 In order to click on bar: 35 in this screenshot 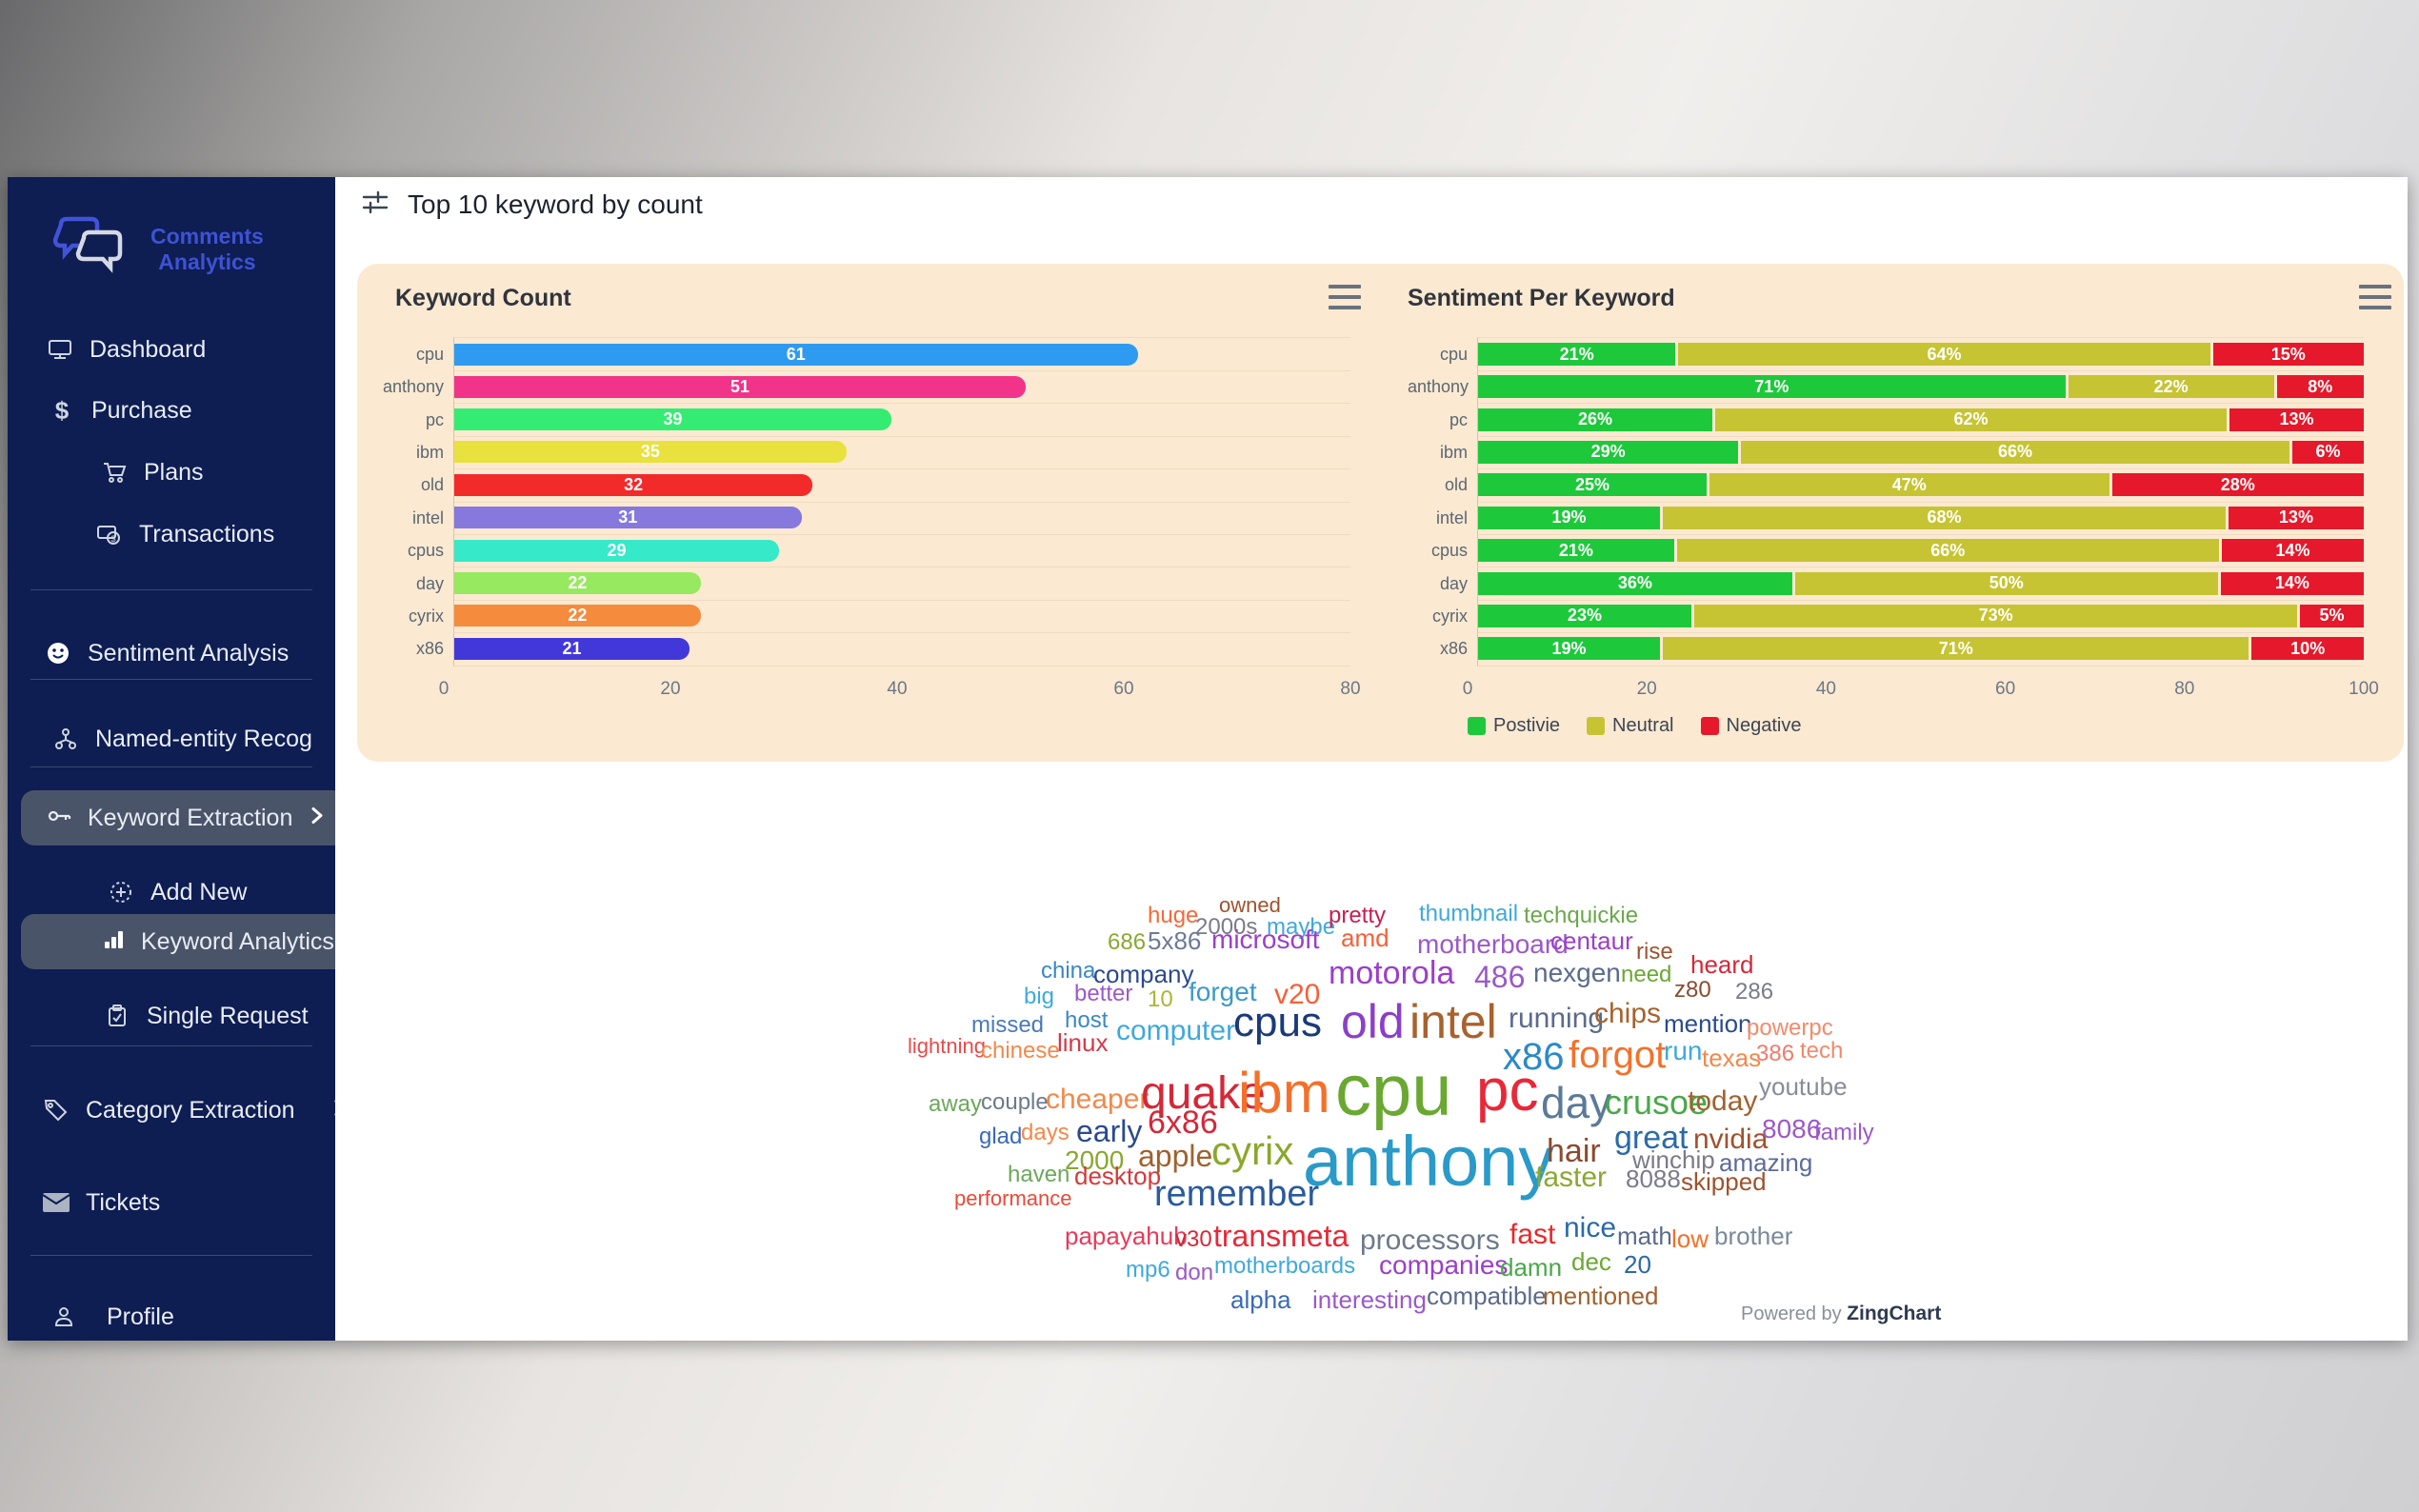, I will do `click(650, 452)`.